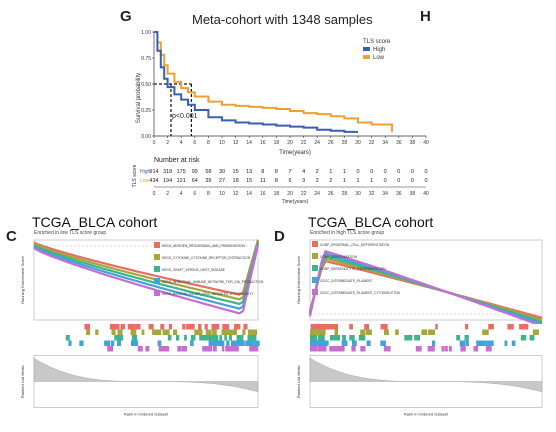 Image resolution: width=556 pixels, height=432 pixels. What do you see at coordinates (298, 279) in the screenshot?
I see `gsea-es-ylabel: Running Enrichment Score` at bounding box center [298, 279].